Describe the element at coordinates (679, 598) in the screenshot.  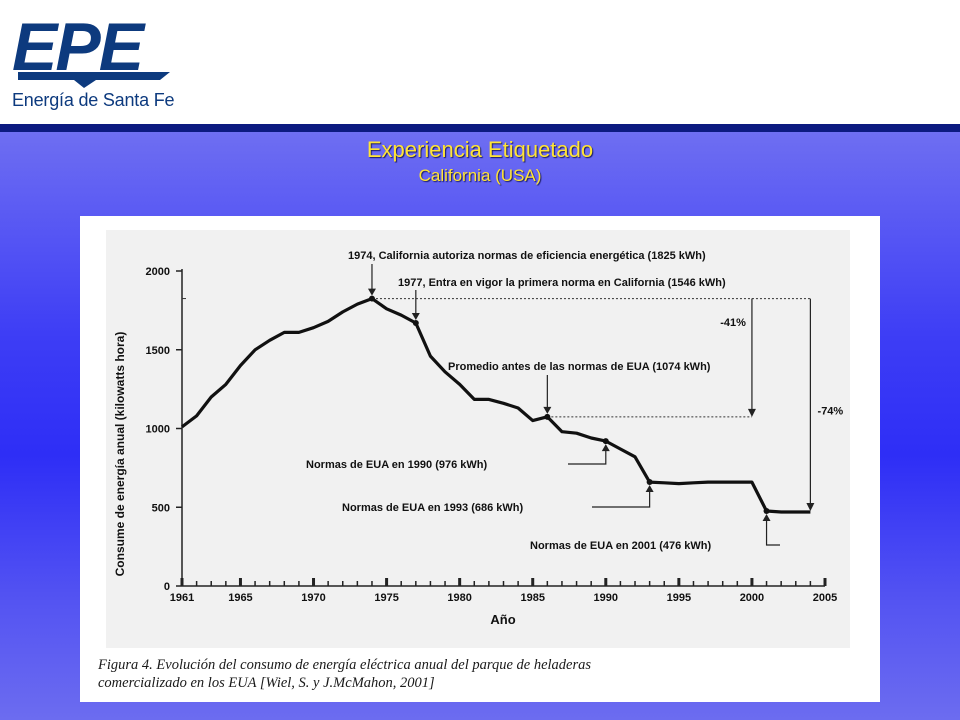
I see `x-tick-label: 1995` at that location.